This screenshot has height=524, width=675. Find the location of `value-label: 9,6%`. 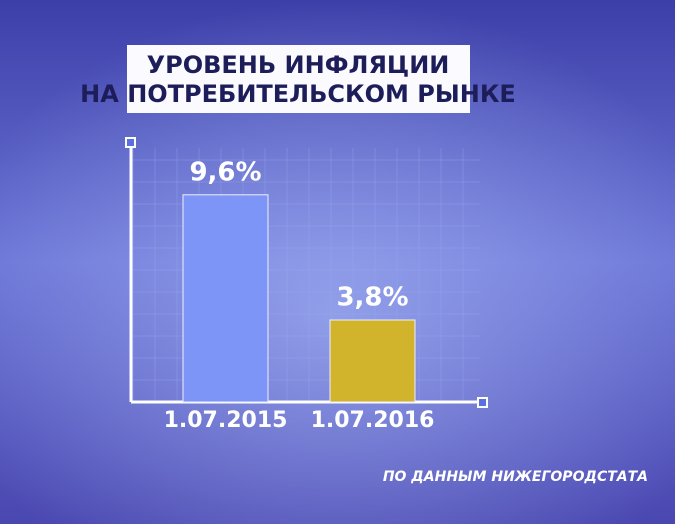

value-label: 9,6% is located at coordinates (225, 172).